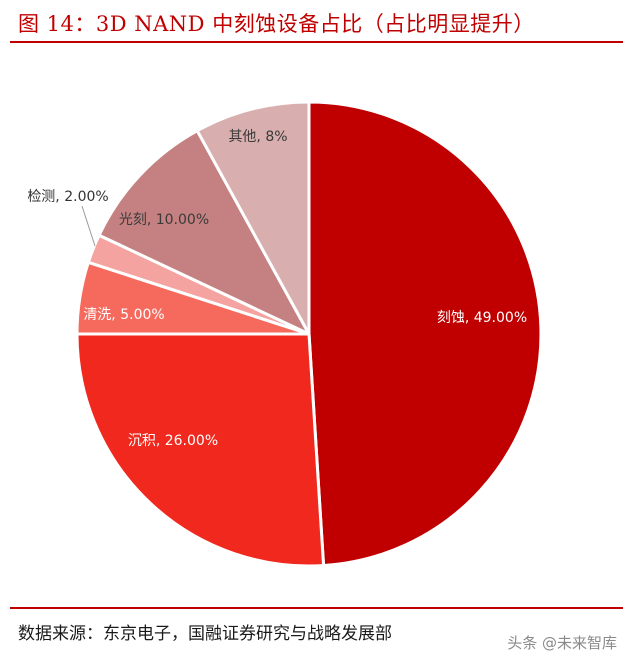 This screenshot has height=669, width=633. I want to click on slice-label-5: 光刻, 10.00%, so click(164, 220).